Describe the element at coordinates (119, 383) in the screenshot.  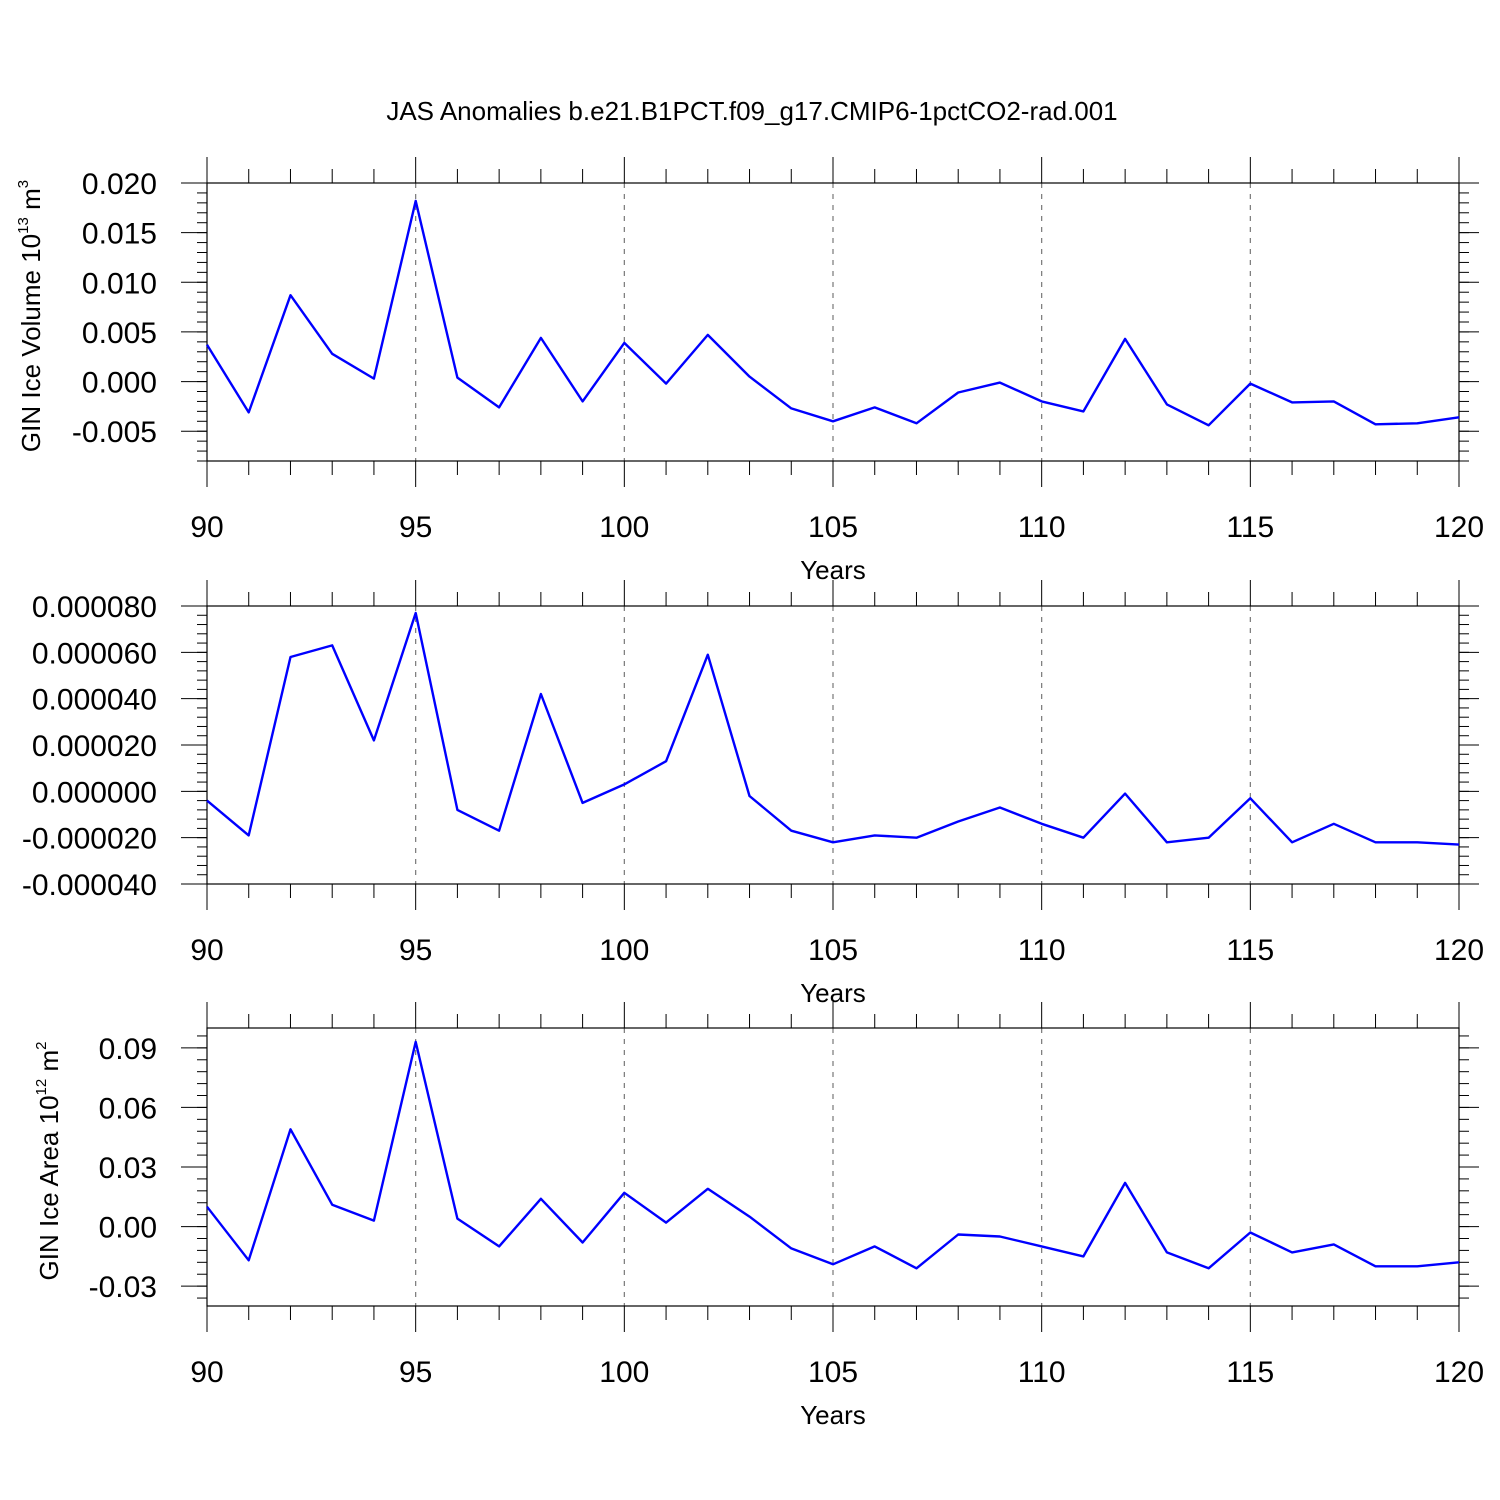
I see `y-tick-label: 0.000` at that location.